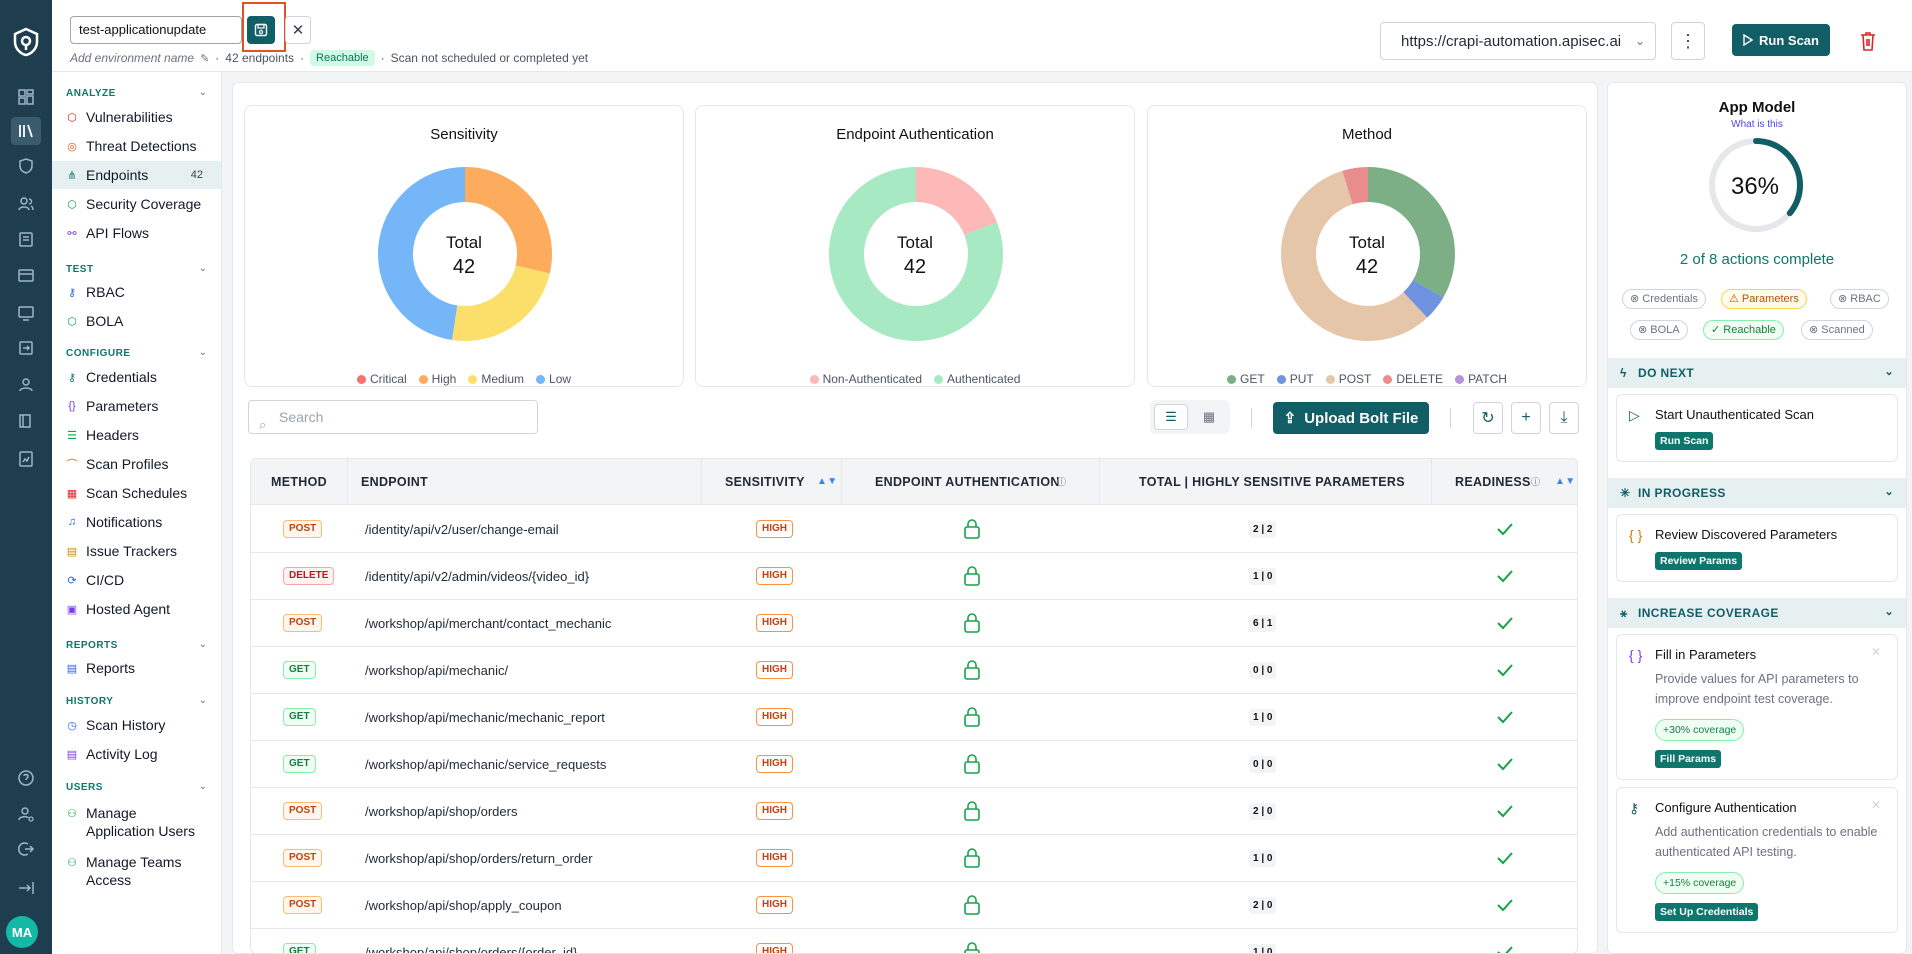 The image size is (1912, 954). What do you see at coordinates (1699, 561) in the screenshot?
I see `review-params-button: Review Params` at bounding box center [1699, 561].